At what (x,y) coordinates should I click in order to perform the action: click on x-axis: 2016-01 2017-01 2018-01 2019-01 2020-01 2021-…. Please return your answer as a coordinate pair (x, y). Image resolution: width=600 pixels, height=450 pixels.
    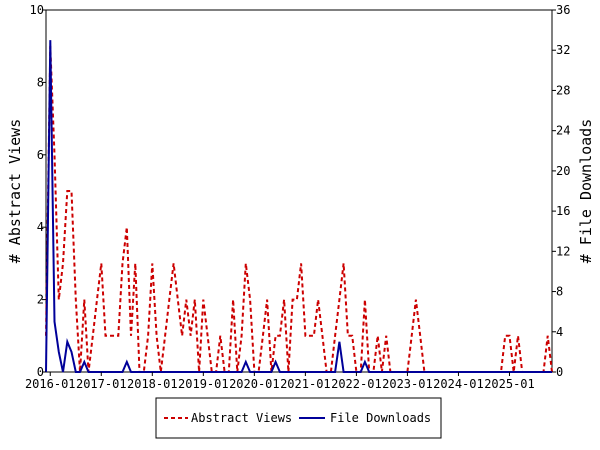
    Looking at the image, I should click on (280, 381).